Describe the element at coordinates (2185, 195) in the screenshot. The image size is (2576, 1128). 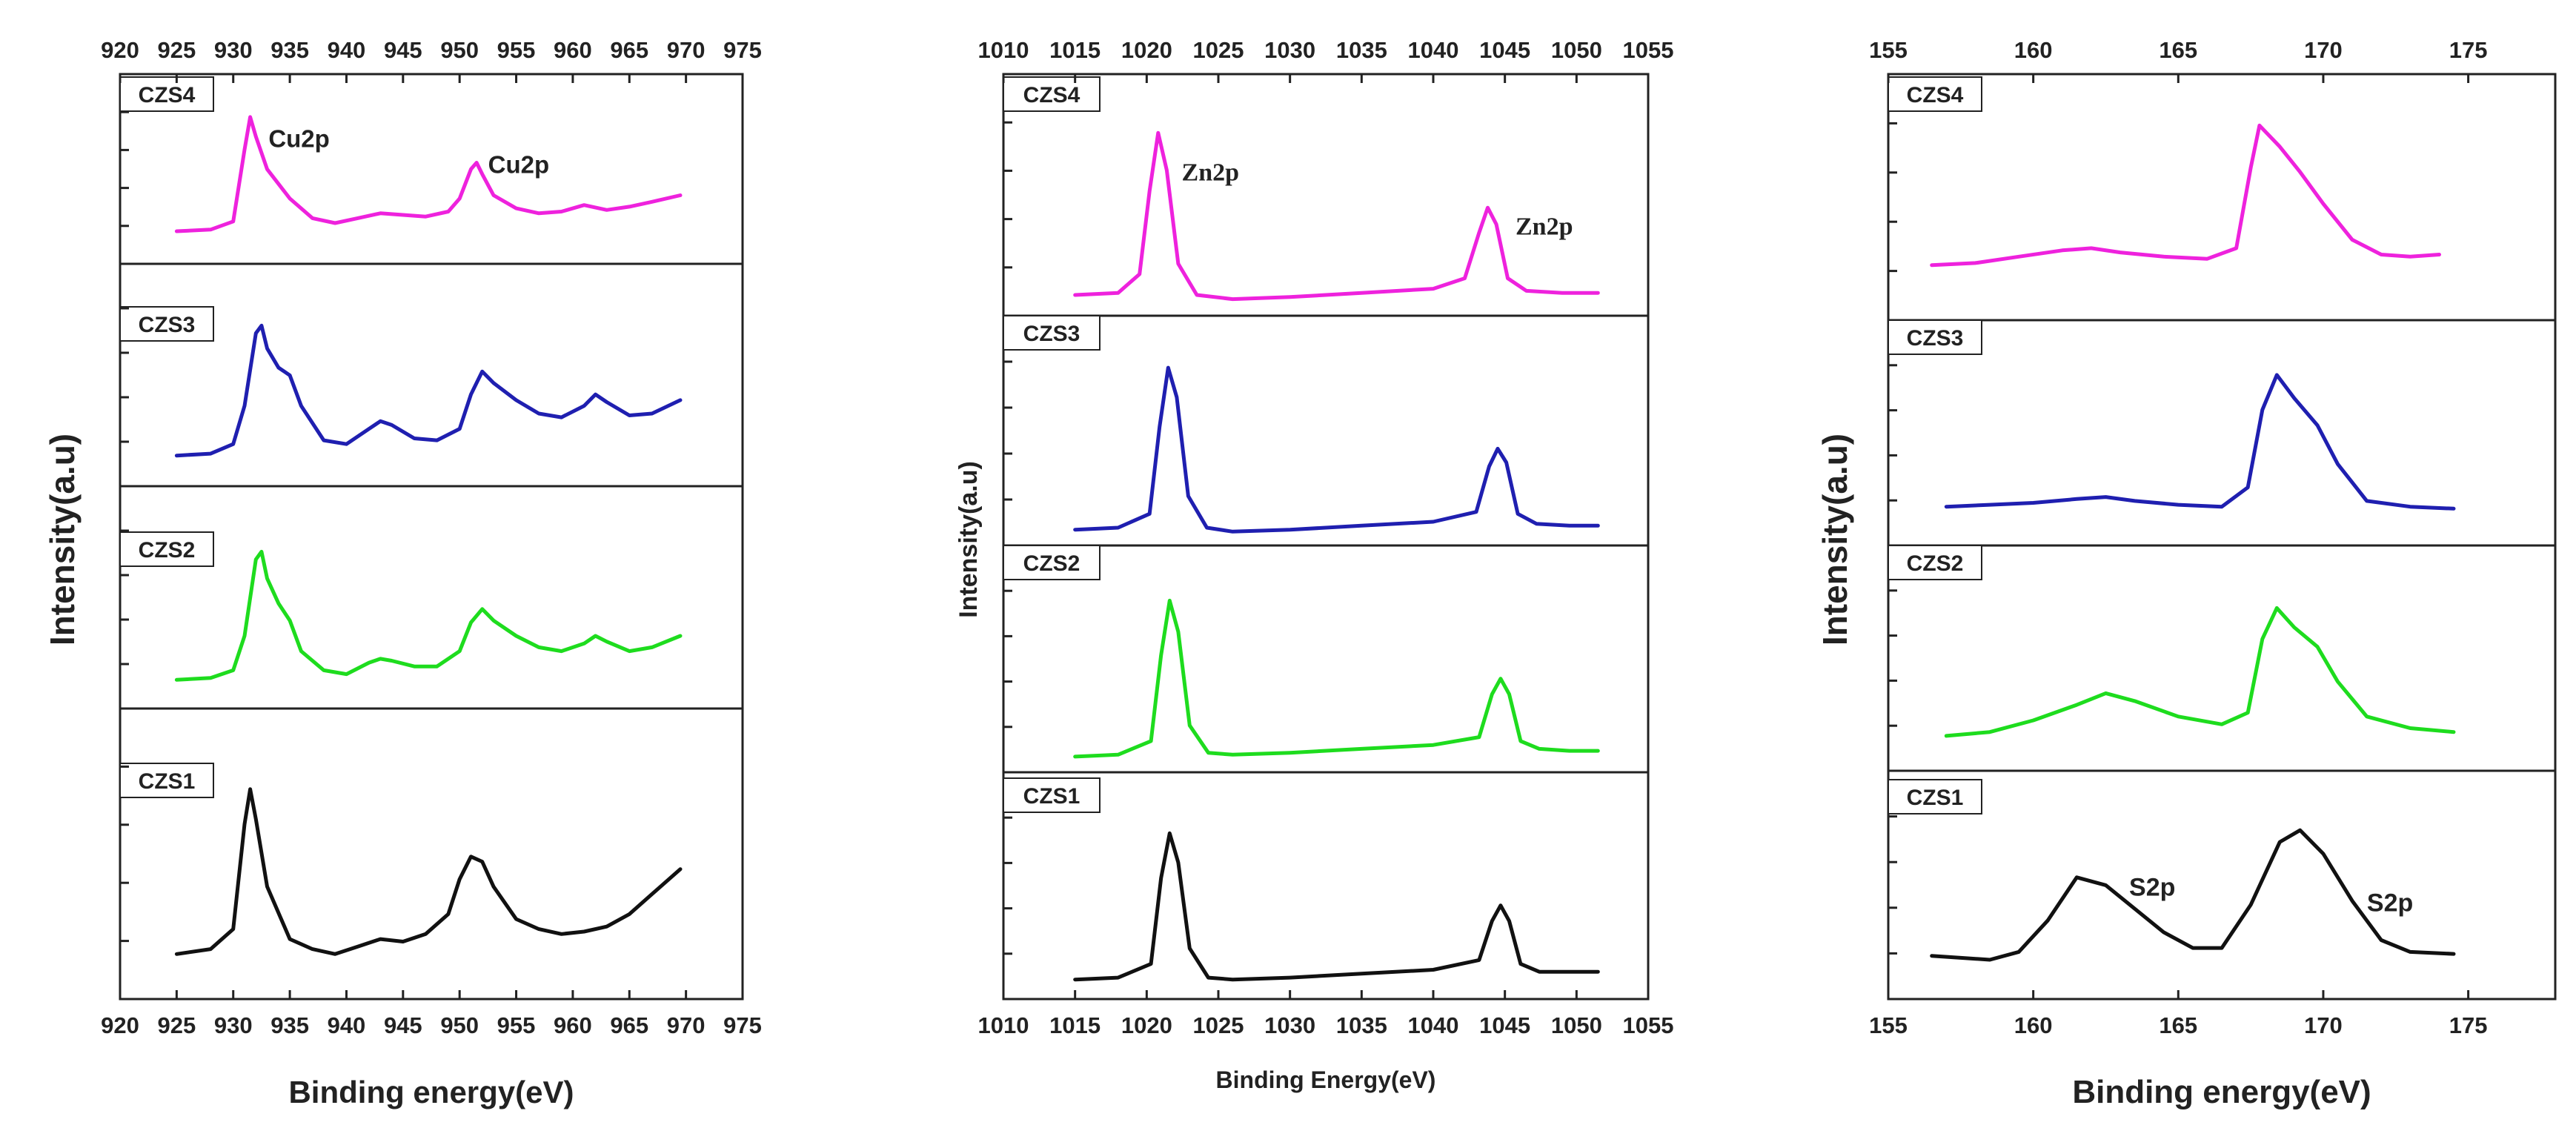
I see `trace-s2p-czs4` at that location.